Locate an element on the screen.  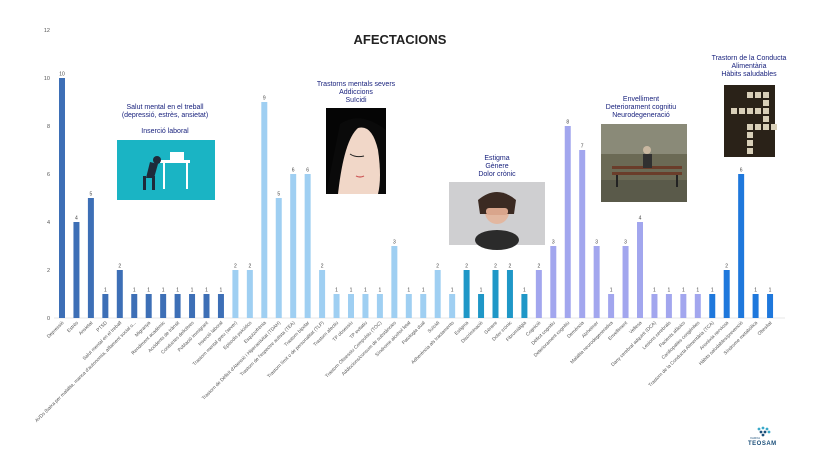
category-label: PTSD is located at coordinates (102, 327).